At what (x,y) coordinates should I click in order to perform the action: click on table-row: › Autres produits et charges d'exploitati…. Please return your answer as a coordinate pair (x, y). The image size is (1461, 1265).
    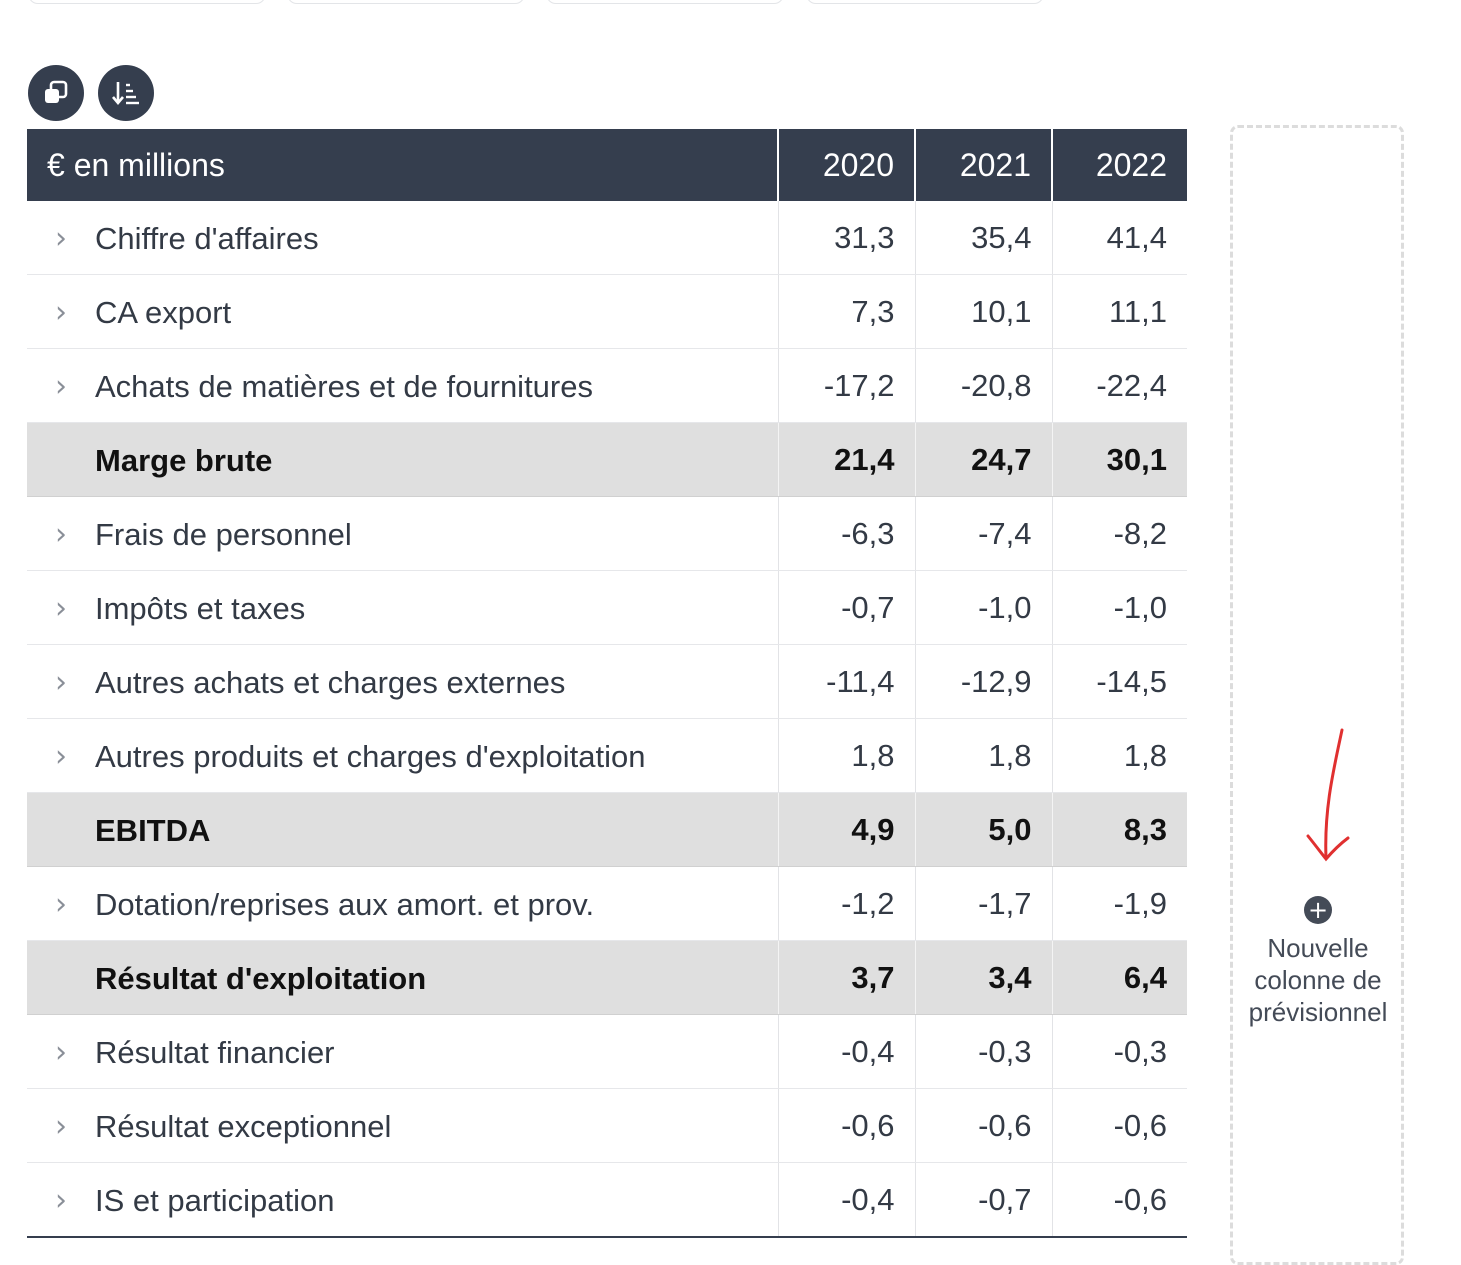
    Looking at the image, I should click on (607, 755).